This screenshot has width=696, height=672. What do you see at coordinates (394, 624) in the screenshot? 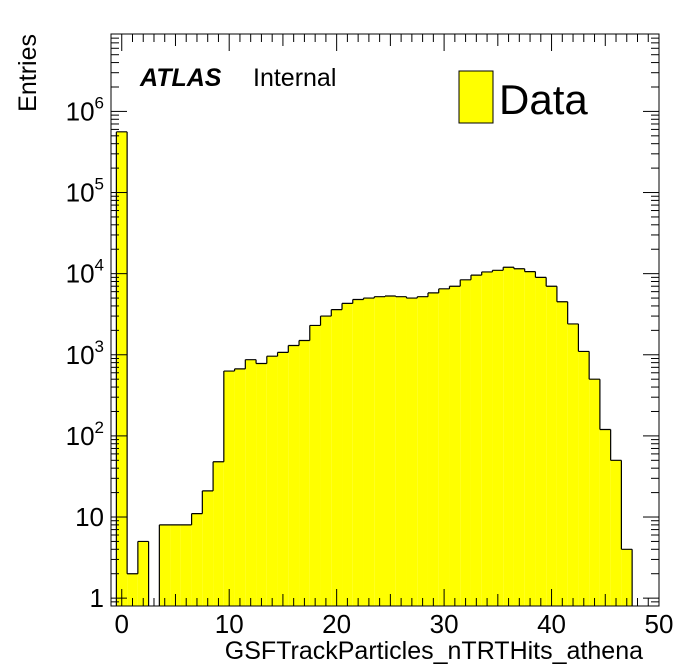
I see `x-tick-labels: 0 10 20 30 40 50` at bounding box center [394, 624].